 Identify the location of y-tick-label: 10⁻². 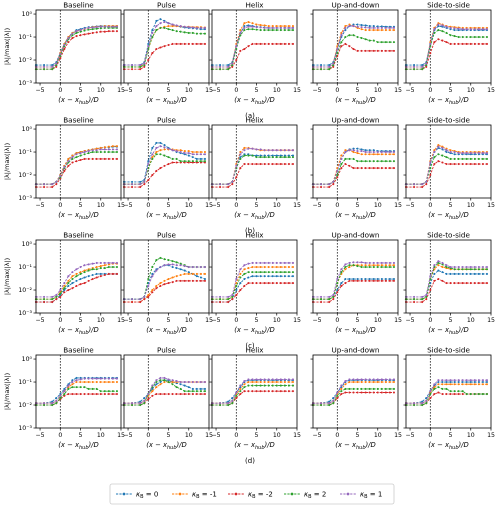
(25, 60).